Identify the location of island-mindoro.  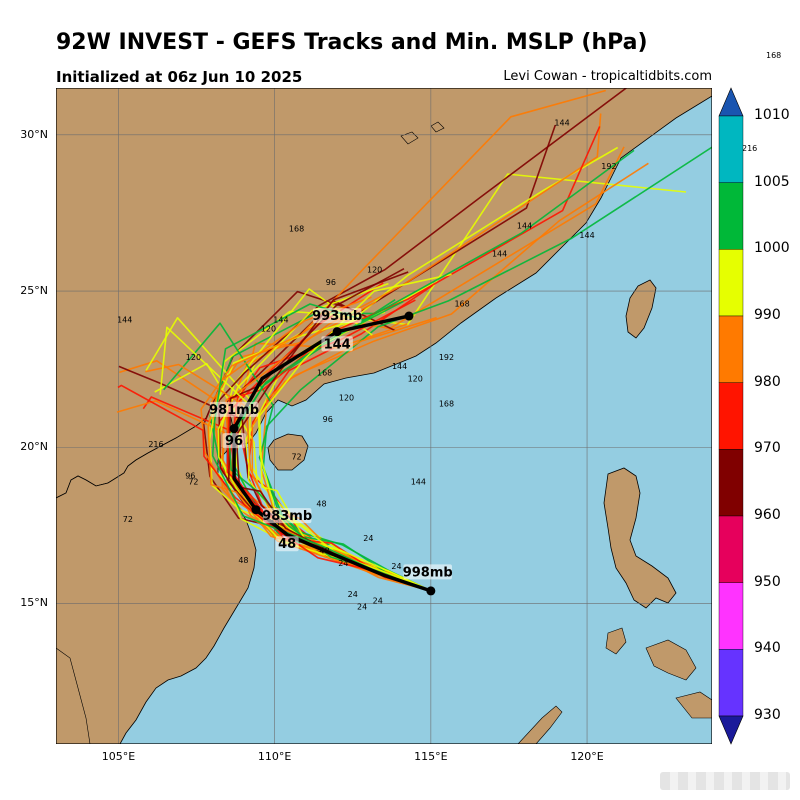
(616, 641).